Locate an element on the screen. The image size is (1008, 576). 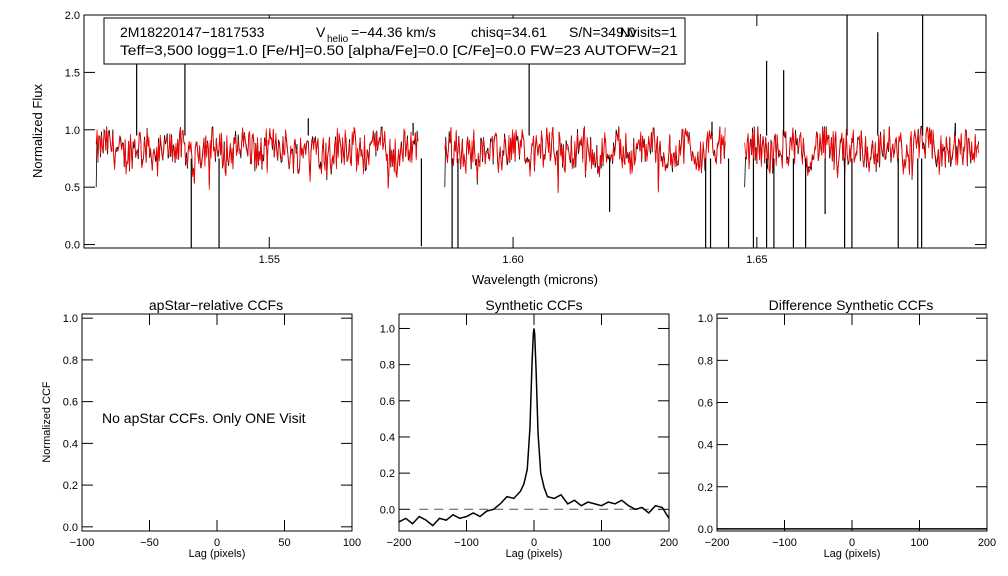
difference-ccf-x-tick-label: −200 is located at coordinates (717, 543).